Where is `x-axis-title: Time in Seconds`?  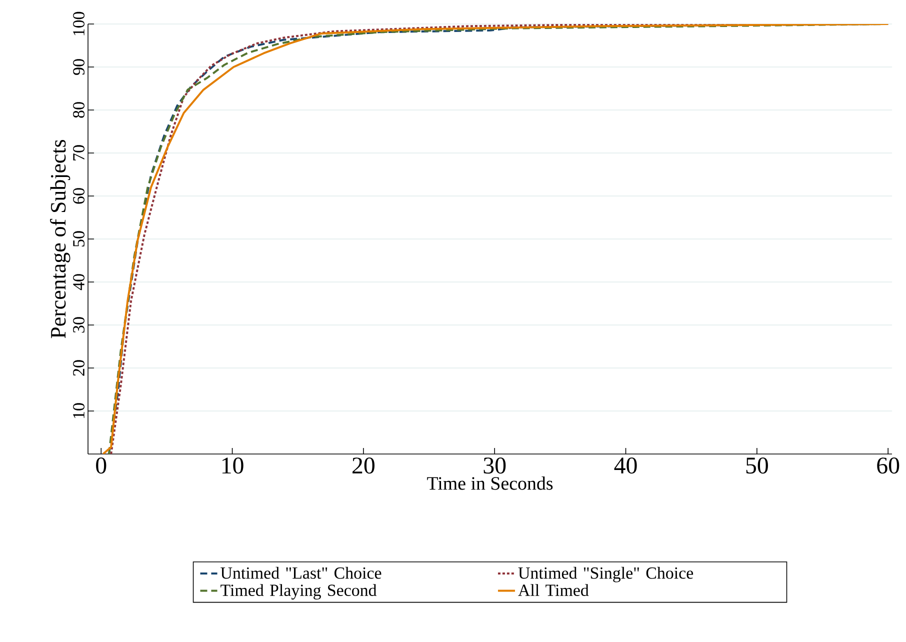 x-axis-title: Time in Seconds is located at coordinates (490, 483).